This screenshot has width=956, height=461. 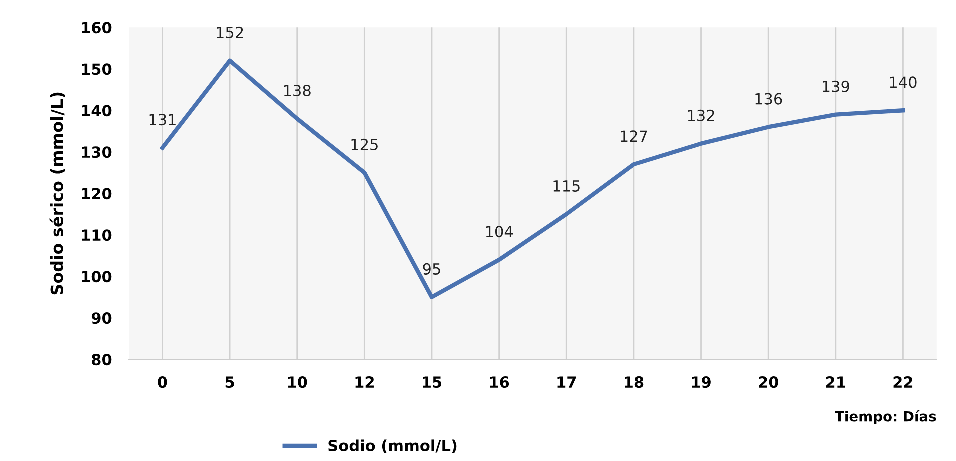 I want to click on x-tick-label: 5, so click(x=230, y=382).